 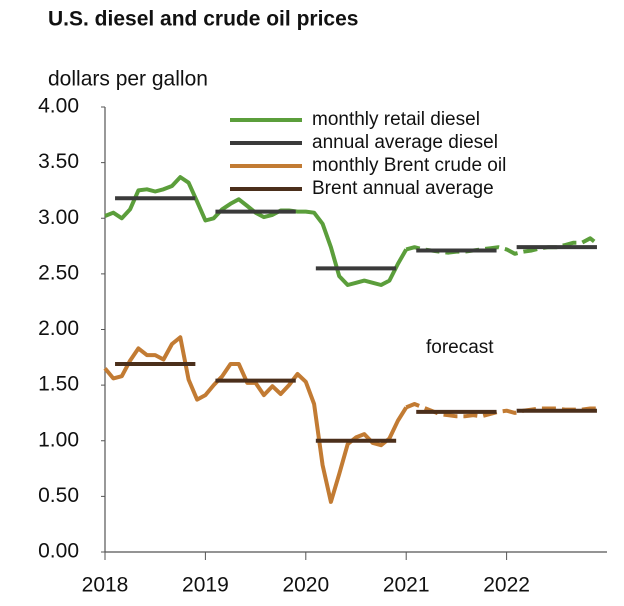 What do you see at coordinates (58, 439) in the screenshot?
I see `y-tick-label: 1.00` at bounding box center [58, 439].